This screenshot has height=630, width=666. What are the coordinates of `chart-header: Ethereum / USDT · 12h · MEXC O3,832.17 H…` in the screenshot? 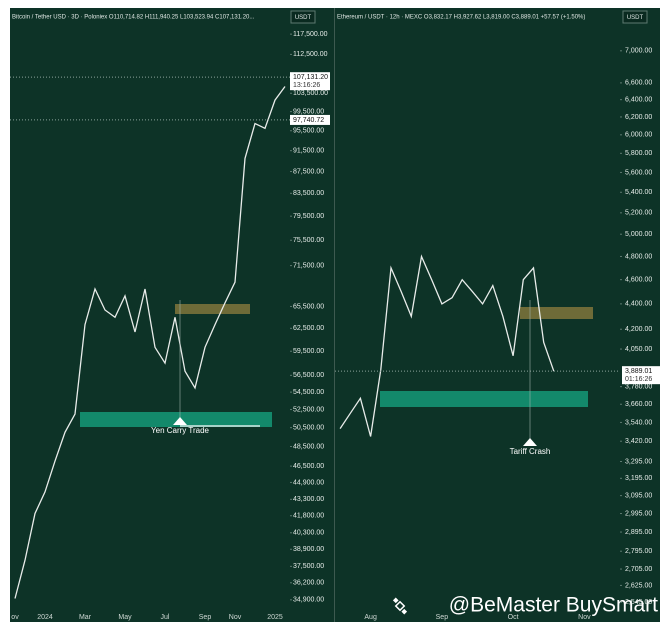 It's located at (461, 18).